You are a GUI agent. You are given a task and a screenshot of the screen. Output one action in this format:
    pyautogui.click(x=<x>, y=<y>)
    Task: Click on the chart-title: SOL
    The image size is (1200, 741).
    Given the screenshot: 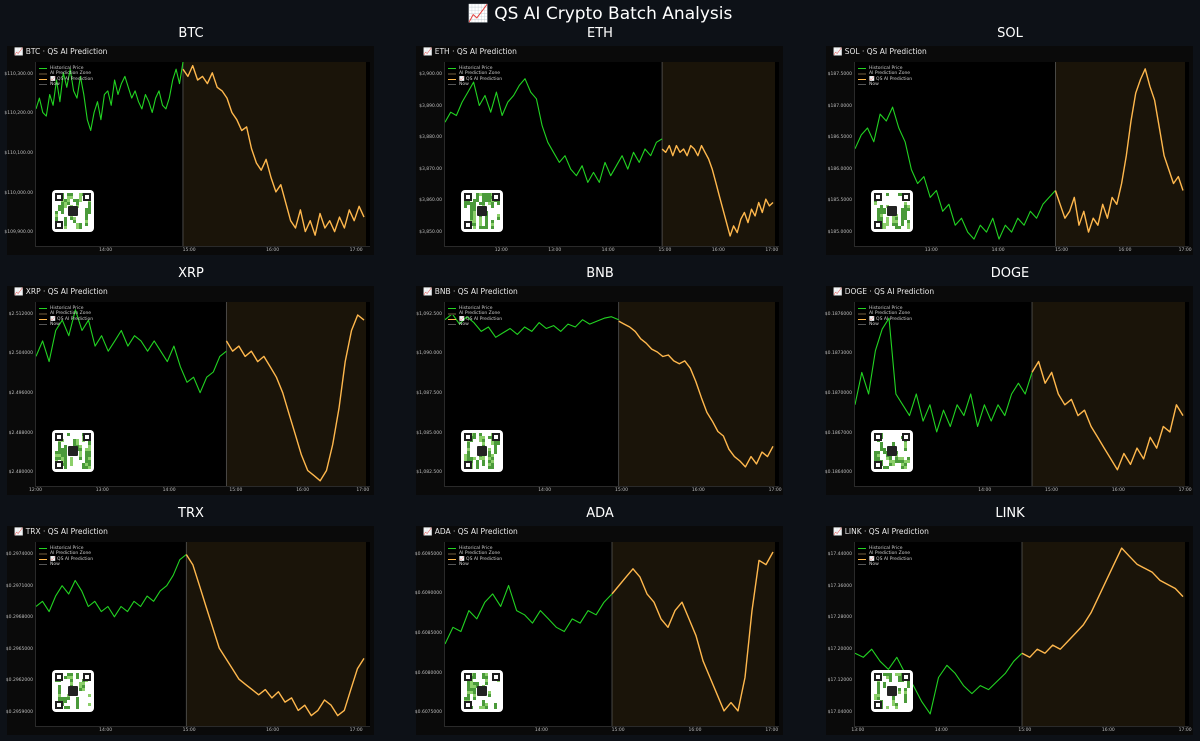 What is the action you would take?
    pyautogui.click(x=1010, y=33)
    